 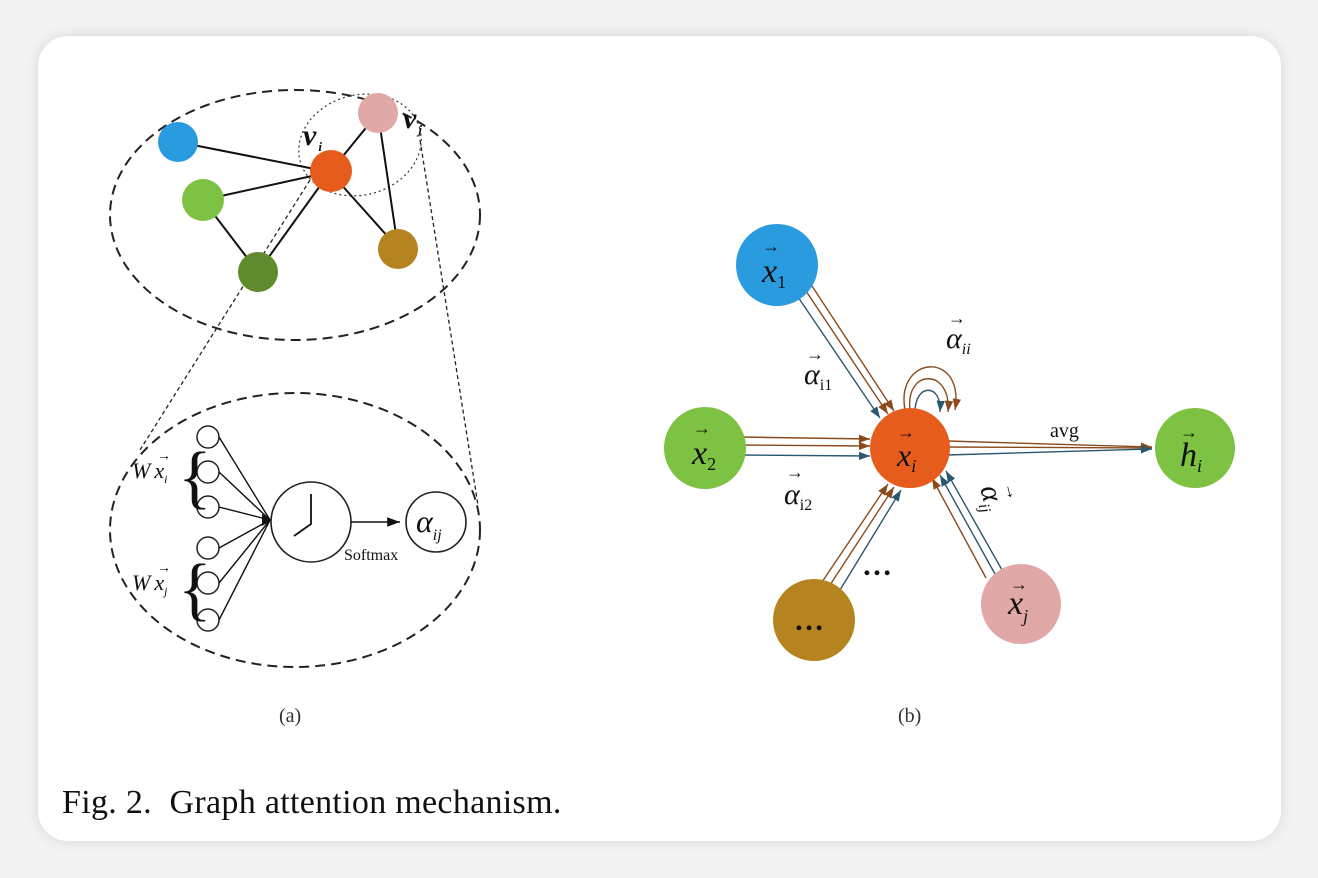 What do you see at coordinates (804, 447) in the screenshot?
I see `edge-x2-xi` at bounding box center [804, 447].